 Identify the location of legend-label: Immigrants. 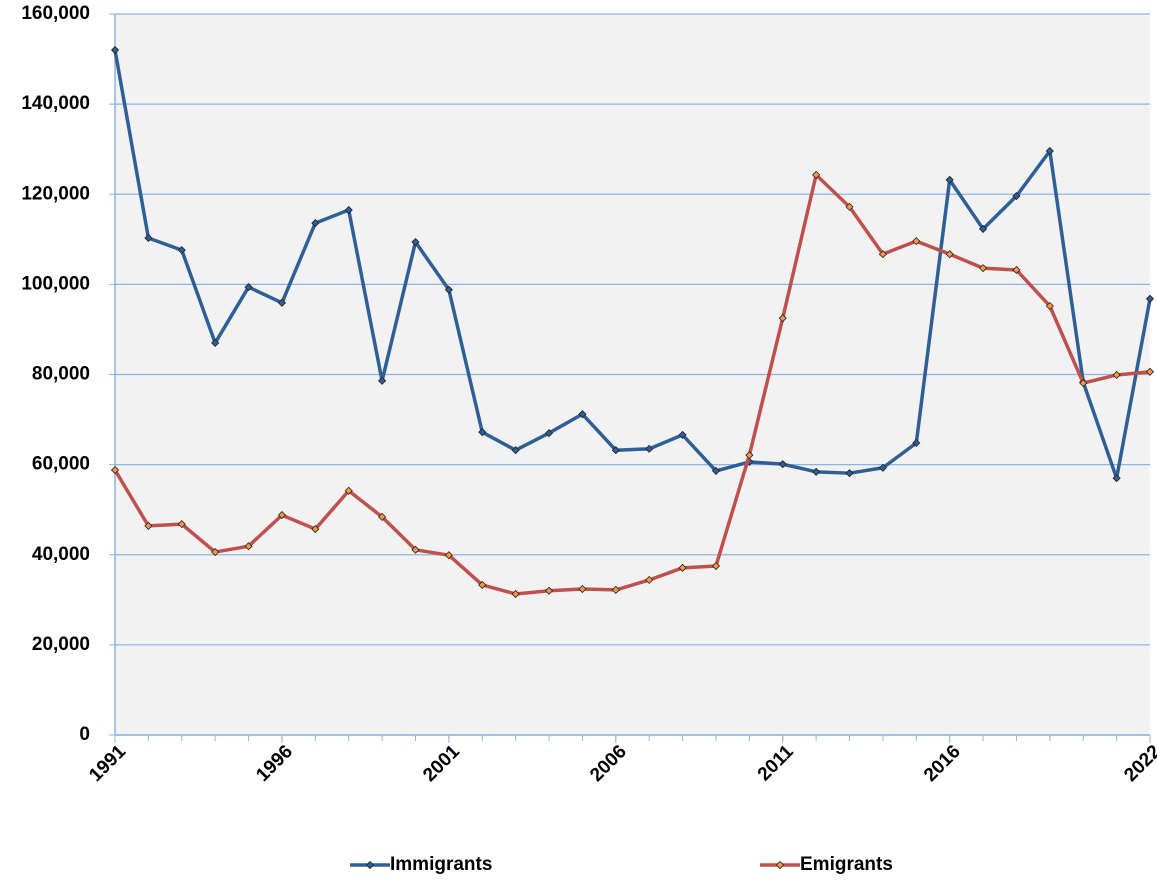
(441, 864).